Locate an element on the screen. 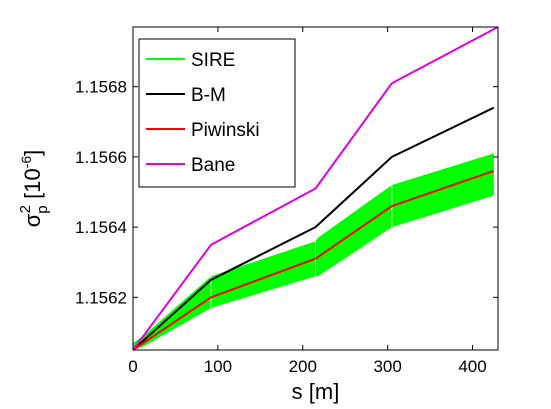 The width and height of the screenshot is (551, 409). legend: SIRE B-M Piwinski Bane is located at coordinates (217, 113).